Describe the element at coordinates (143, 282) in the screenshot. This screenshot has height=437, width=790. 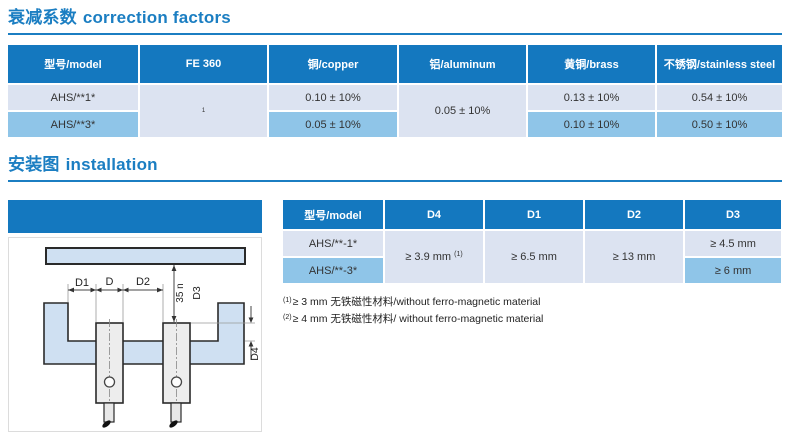
I see `dimension-label-d2: D2` at that location.